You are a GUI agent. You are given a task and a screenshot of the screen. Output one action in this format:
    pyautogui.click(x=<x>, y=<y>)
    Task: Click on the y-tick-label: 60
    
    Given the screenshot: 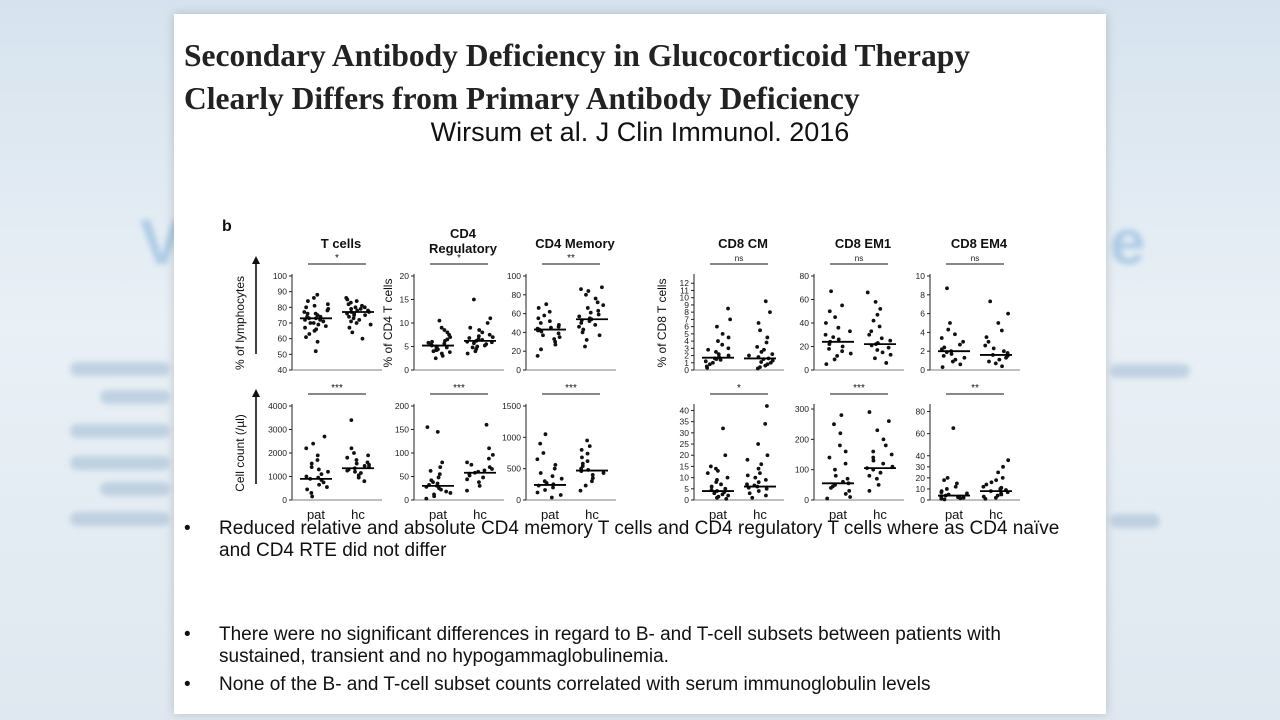 What is the action you would take?
    pyautogui.click(x=921, y=434)
    